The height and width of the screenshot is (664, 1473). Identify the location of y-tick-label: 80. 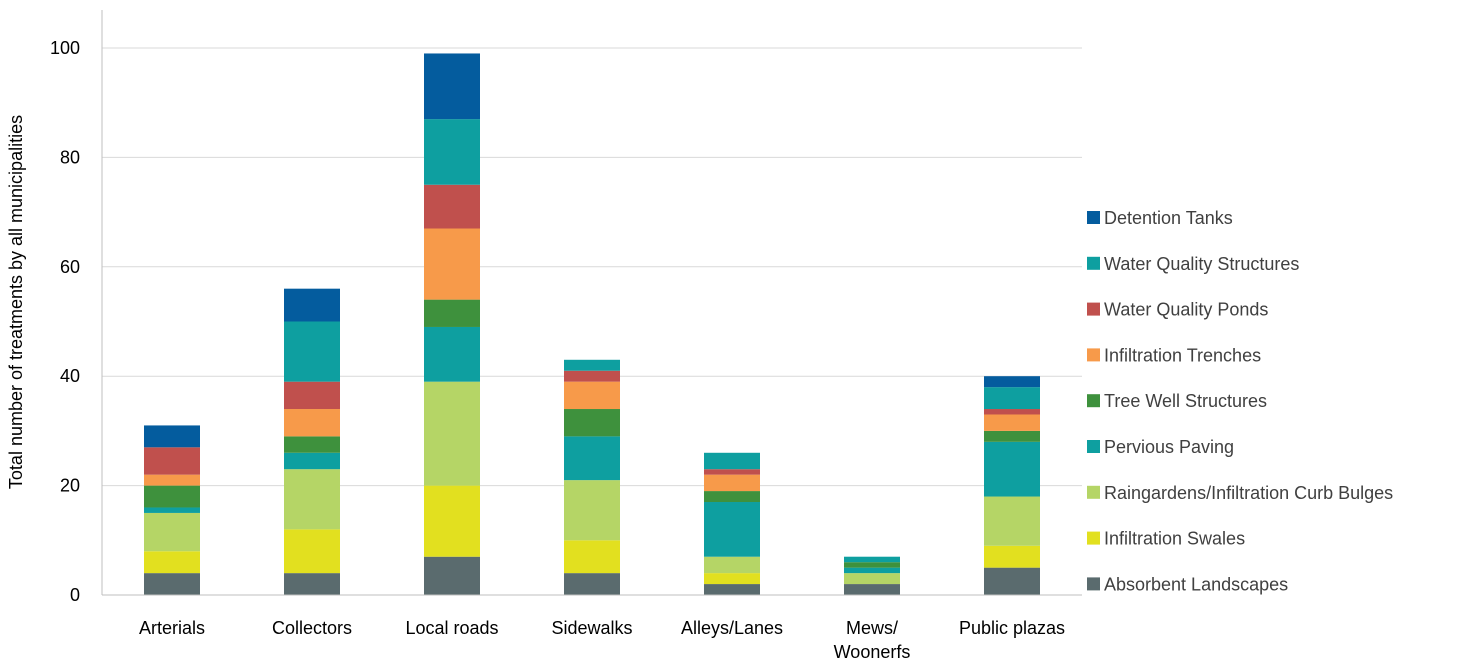
(70, 157).